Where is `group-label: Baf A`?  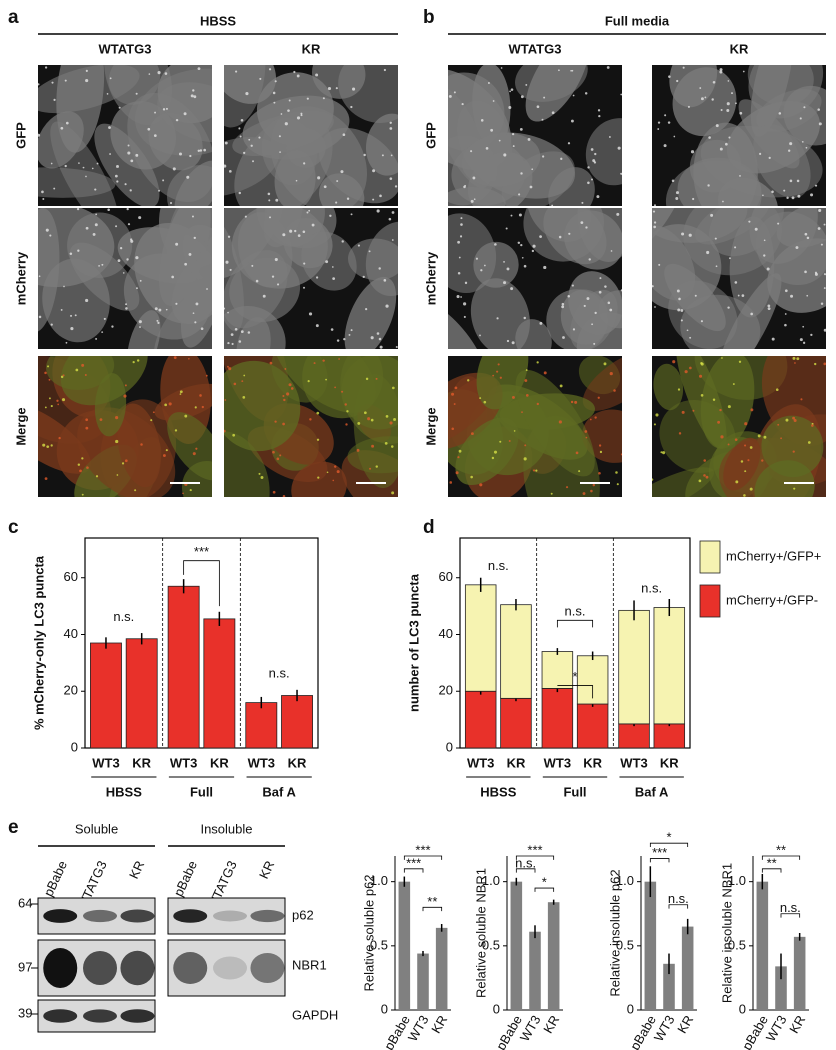
group-label: Baf A is located at coordinates (279, 791).